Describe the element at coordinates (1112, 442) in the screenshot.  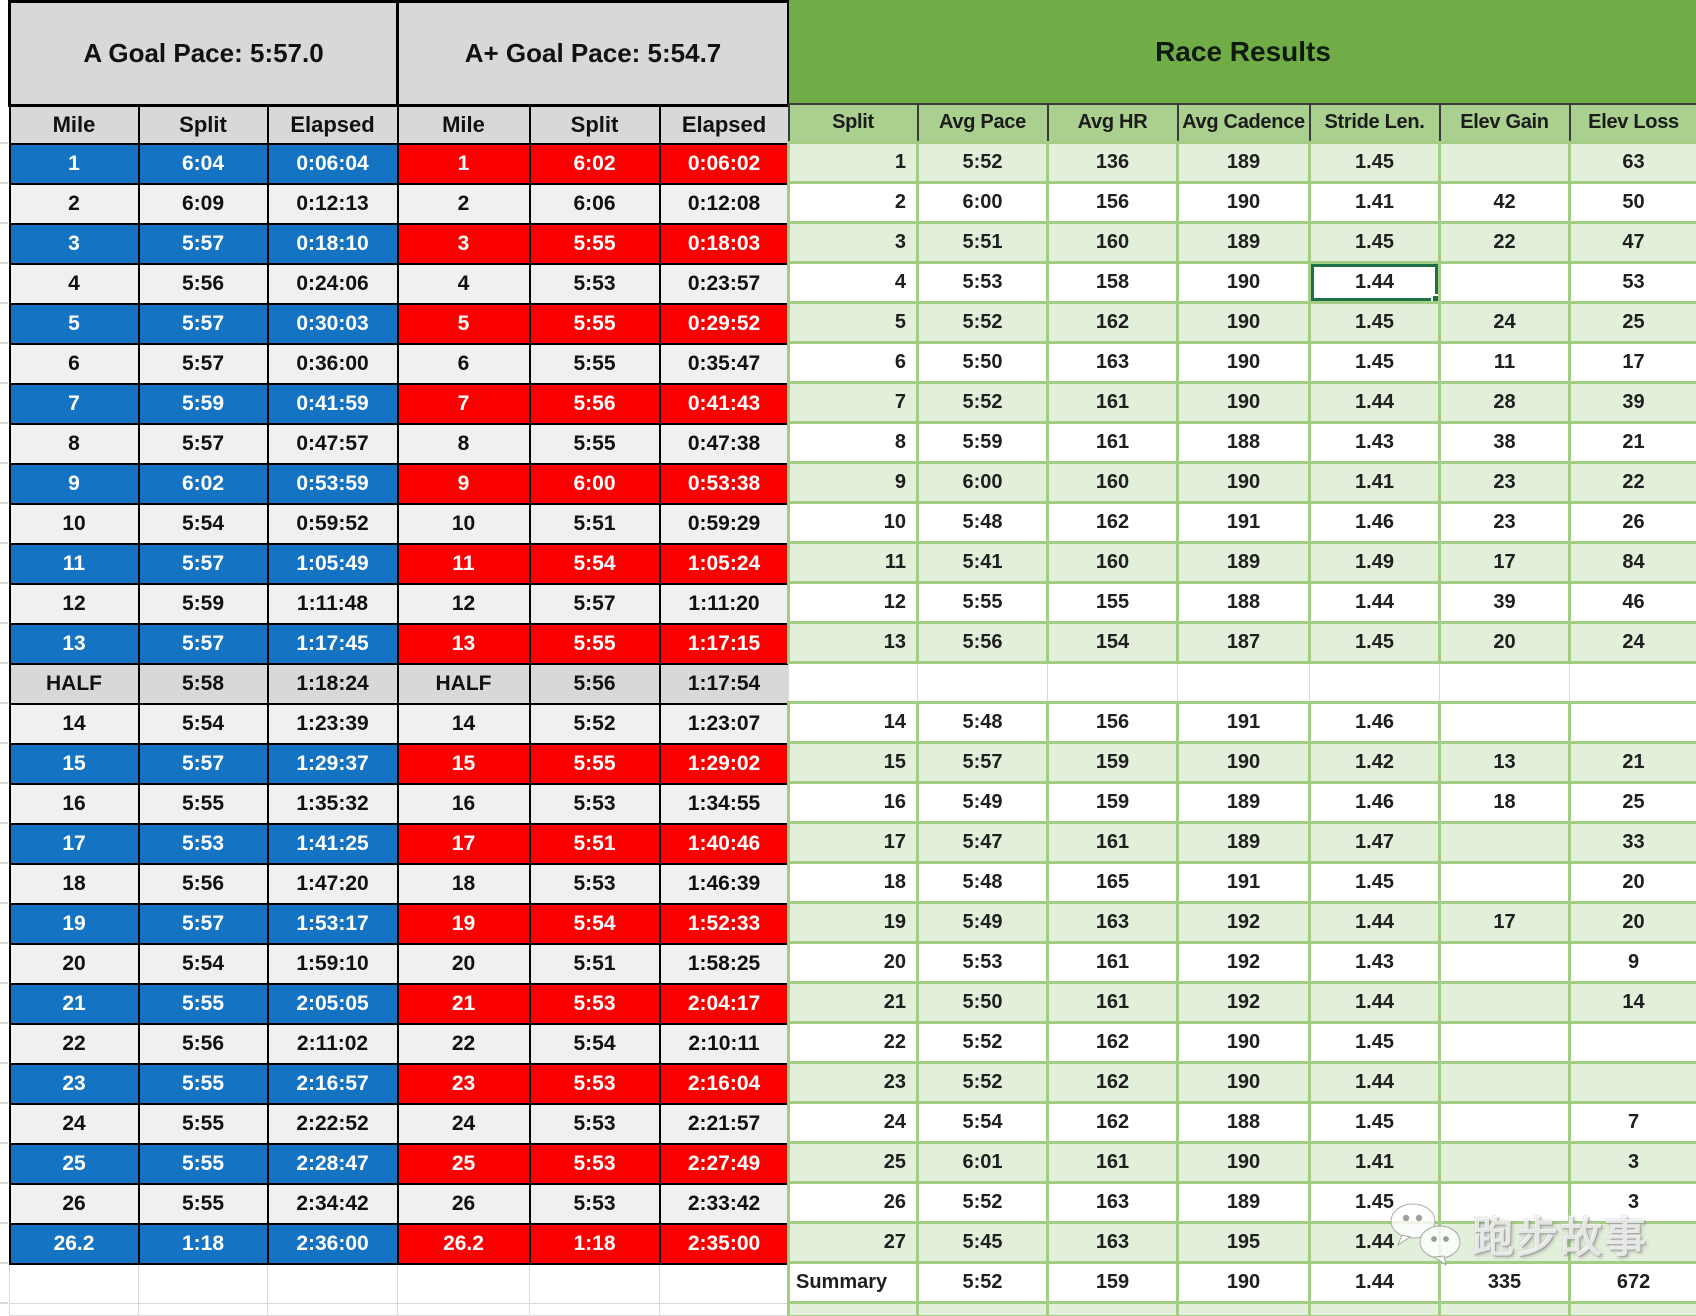
I see `avg-hr-cell: 161` at that location.